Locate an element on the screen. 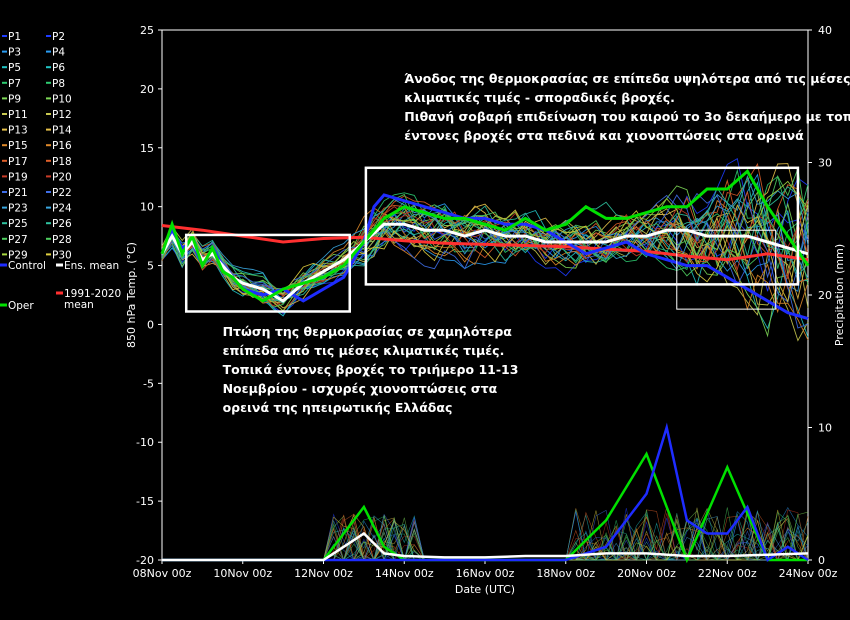  y2-tick-label: 30 is located at coordinates (825, 163).